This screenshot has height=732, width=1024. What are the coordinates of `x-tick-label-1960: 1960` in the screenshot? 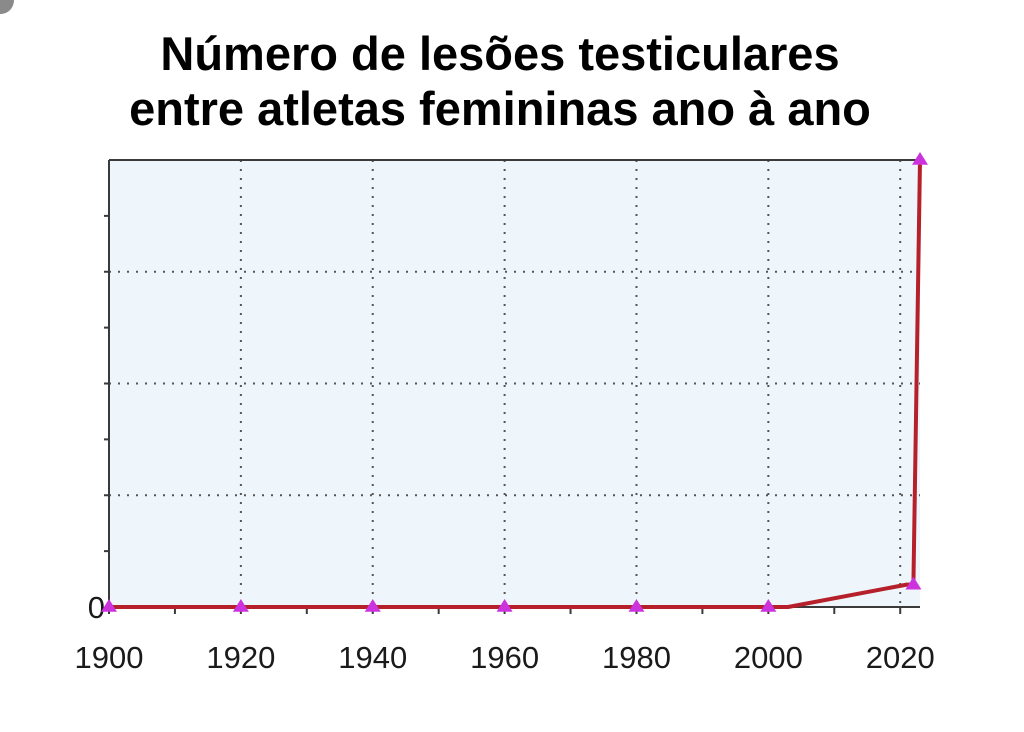 It's located at (504, 657).